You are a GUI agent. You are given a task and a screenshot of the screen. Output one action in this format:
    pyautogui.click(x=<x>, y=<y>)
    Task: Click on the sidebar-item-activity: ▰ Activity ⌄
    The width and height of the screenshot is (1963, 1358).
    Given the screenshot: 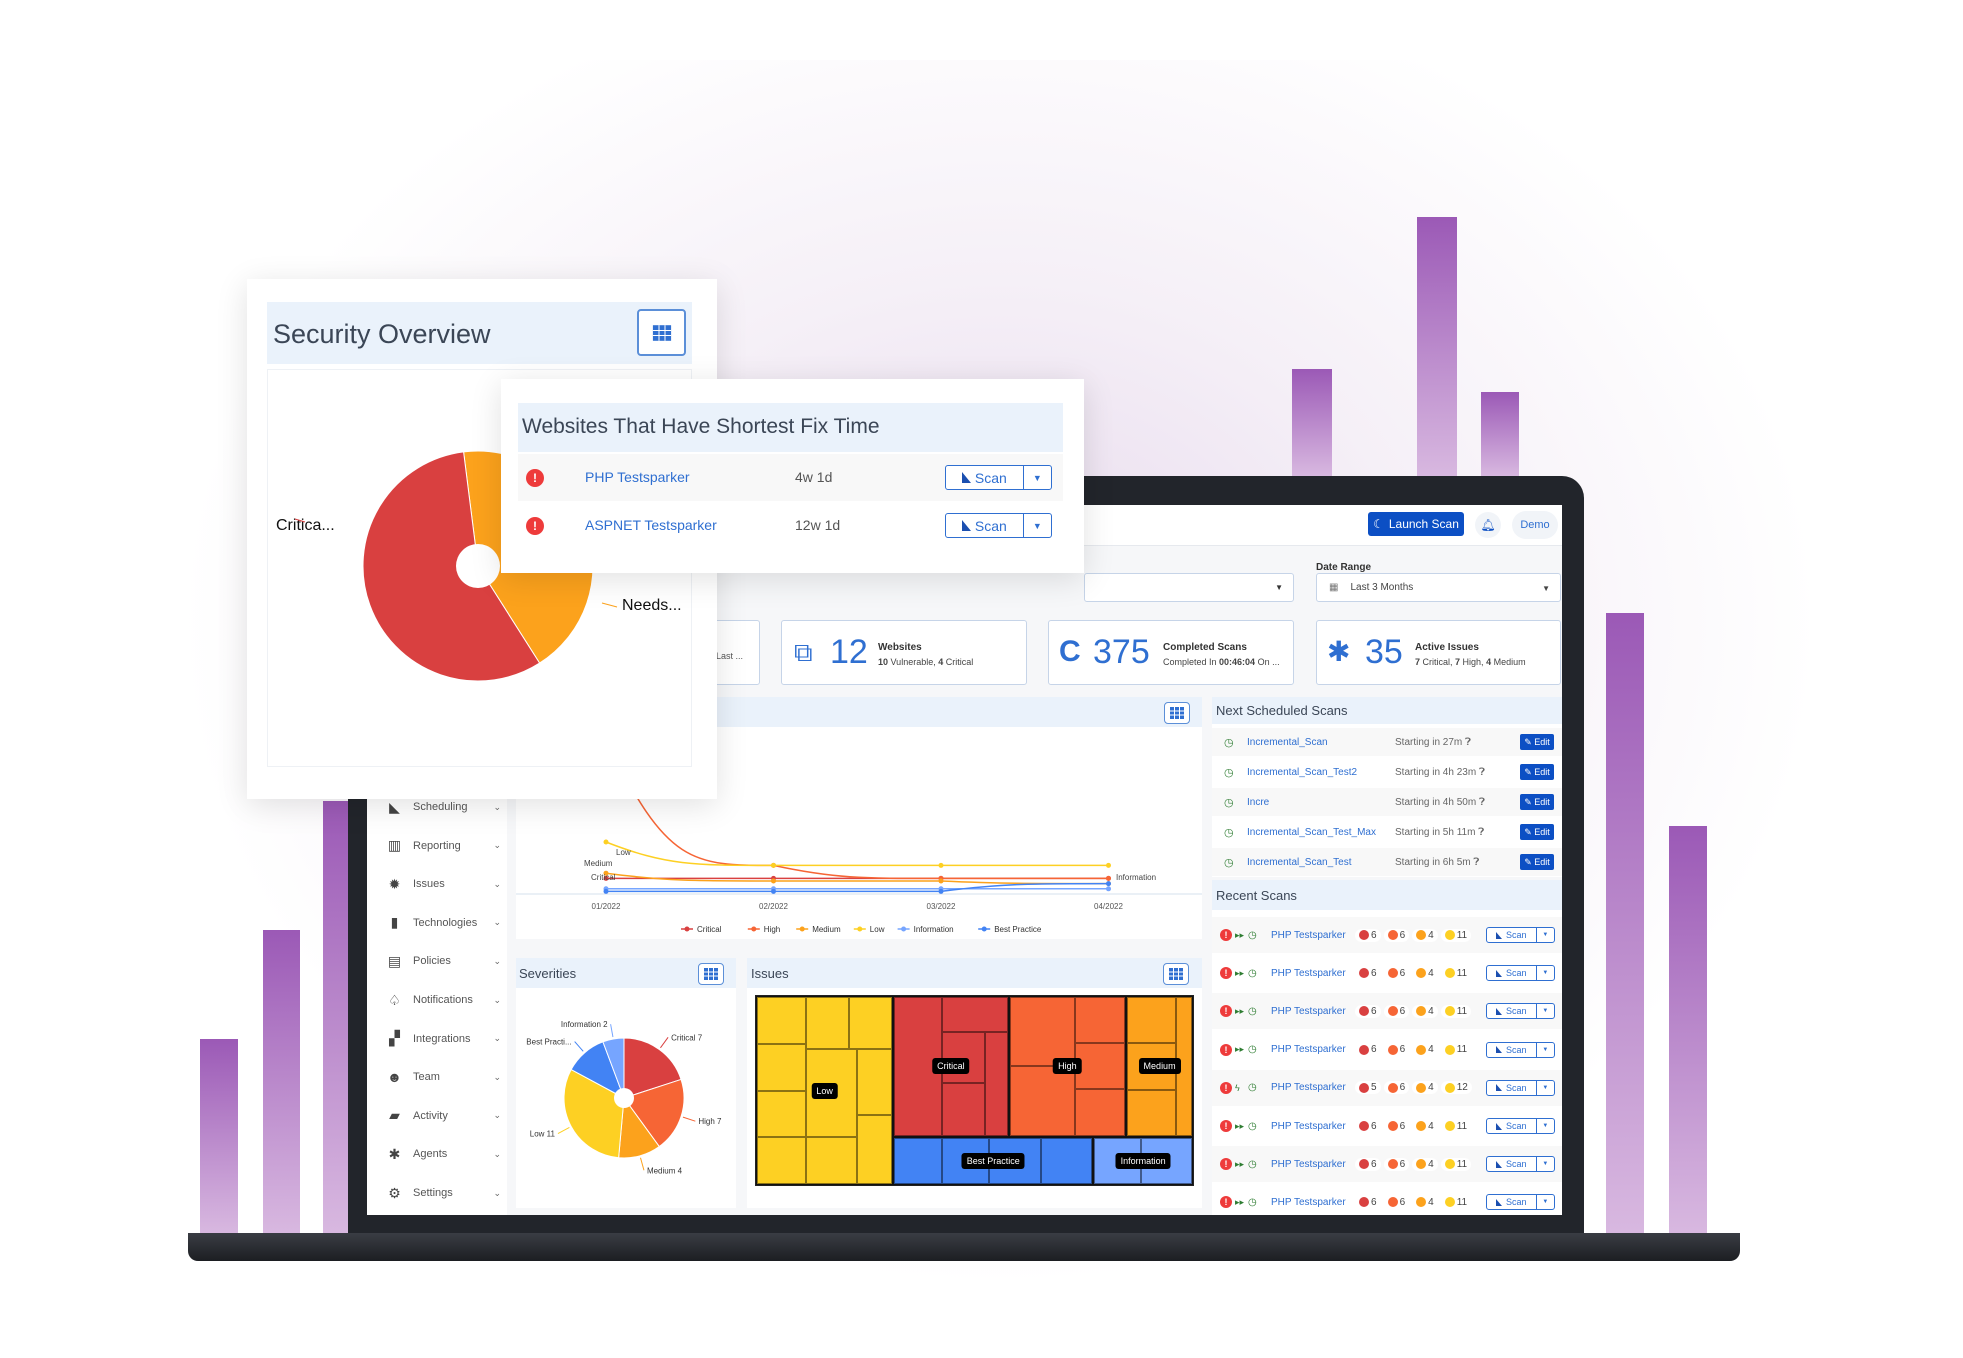 What is the action you would take?
    pyautogui.click(x=443, y=1116)
    